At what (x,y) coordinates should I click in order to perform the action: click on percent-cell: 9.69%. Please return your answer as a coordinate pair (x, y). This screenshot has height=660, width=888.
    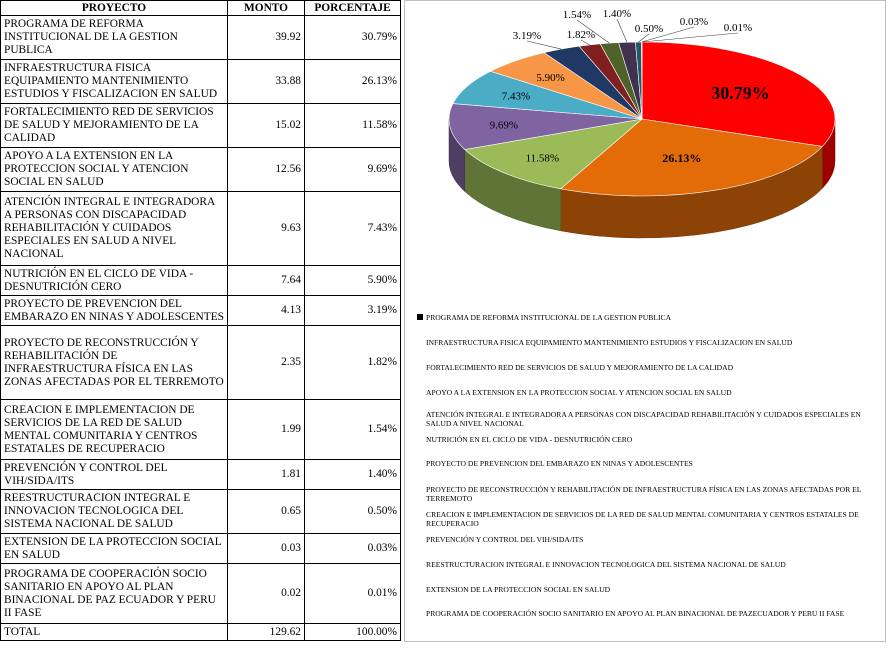
    Looking at the image, I should click on (352, 169).